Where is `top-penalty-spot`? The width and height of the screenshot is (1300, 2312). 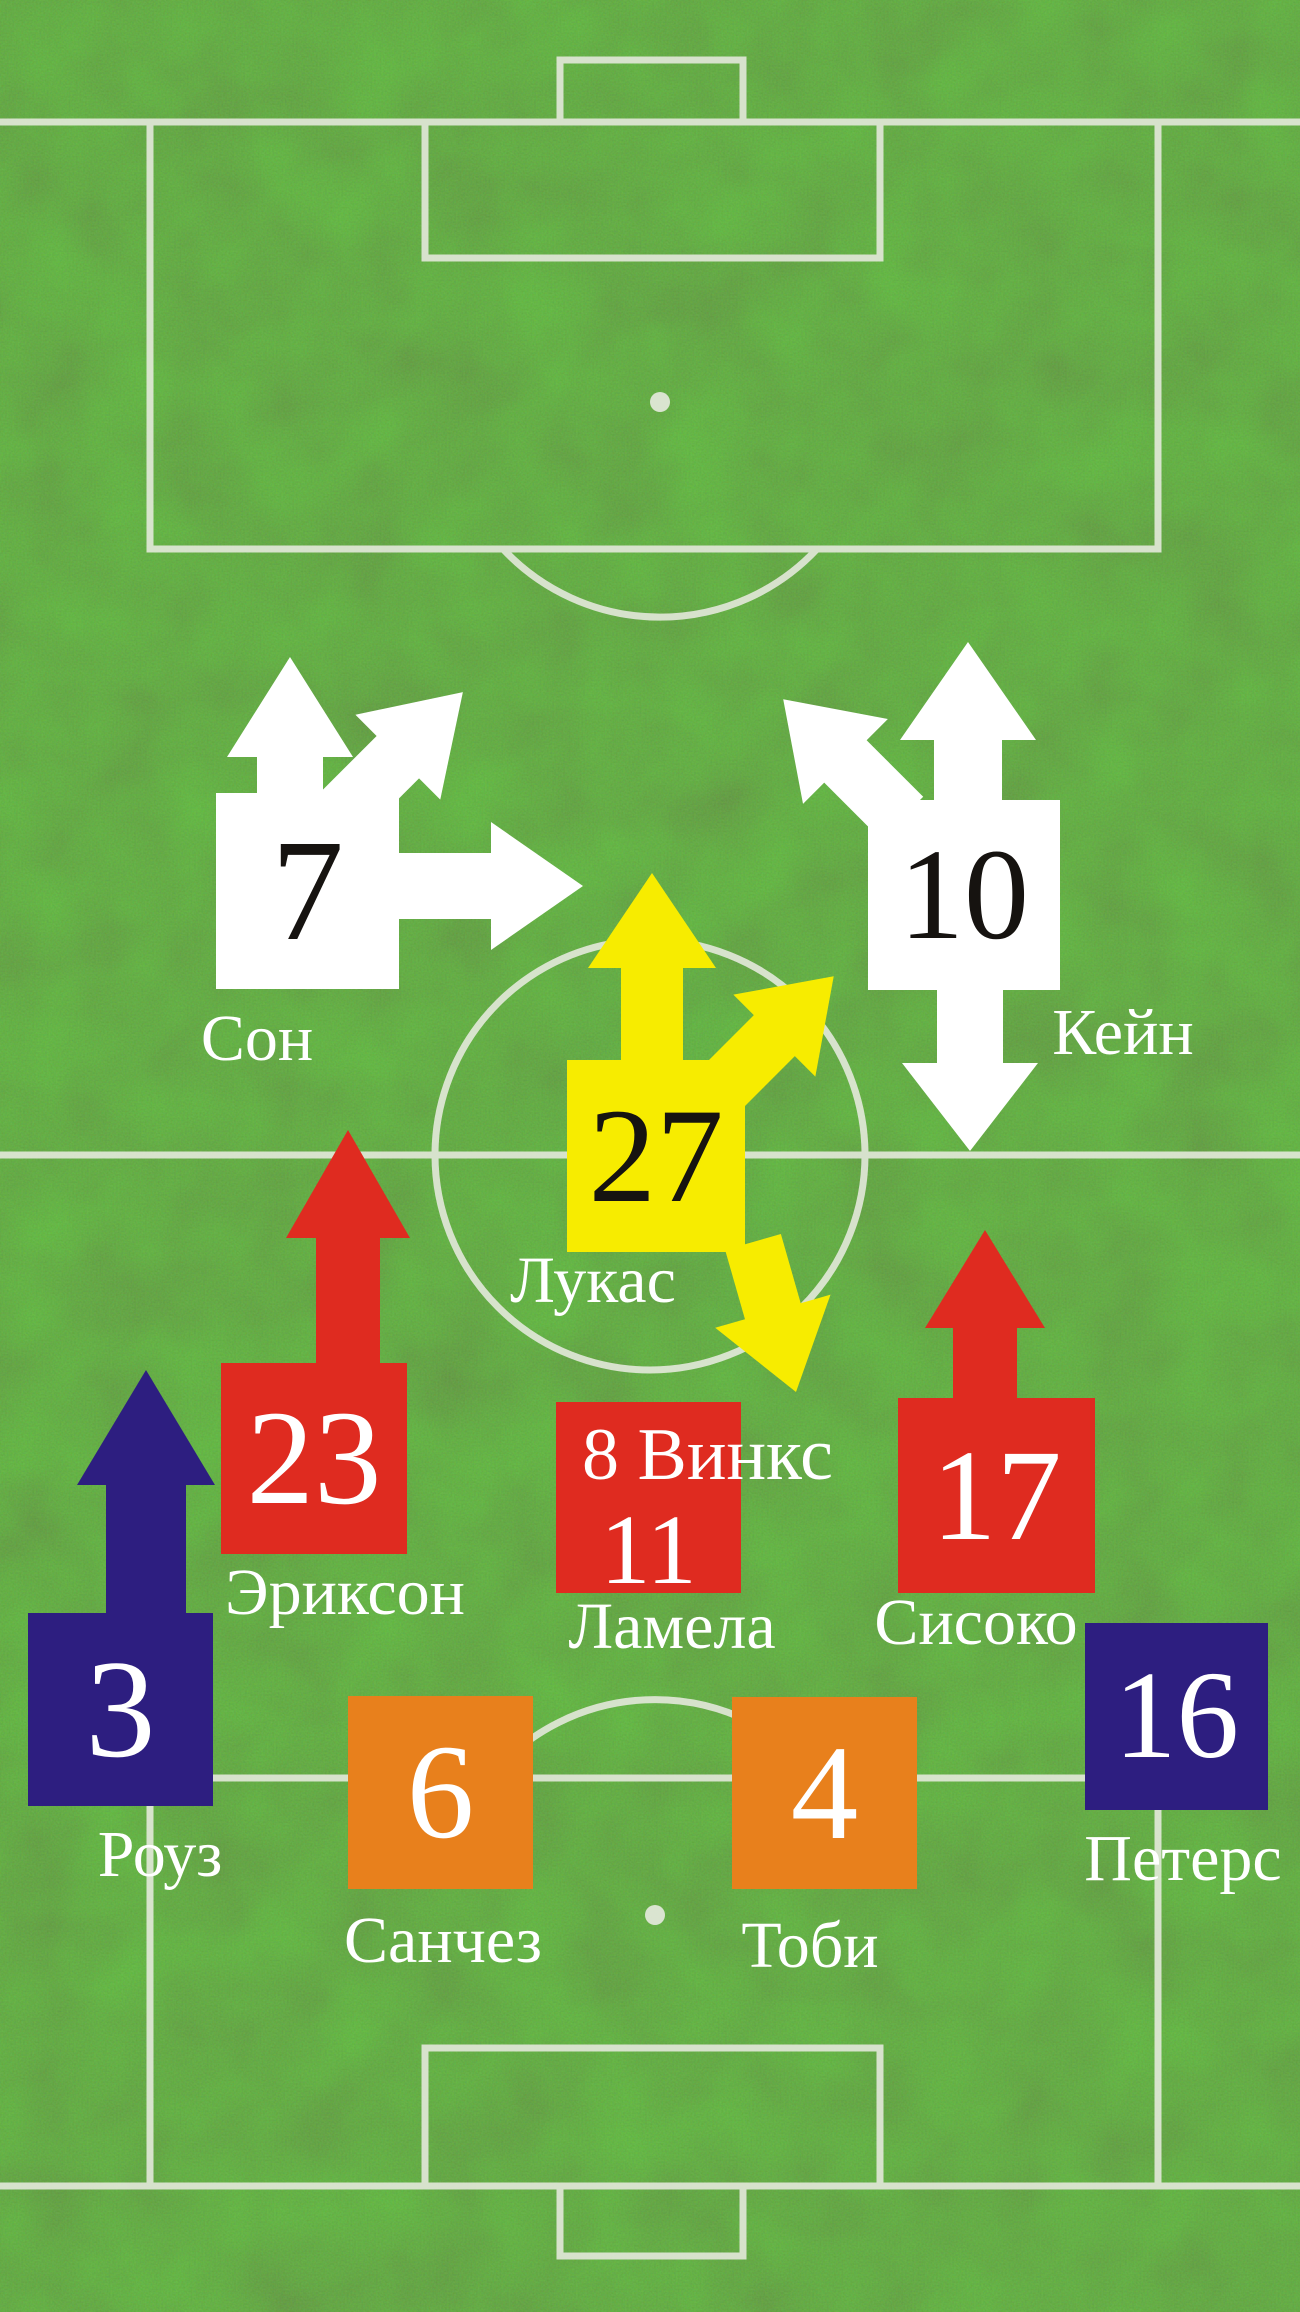 top-penalty-spot is located at coordinates (660, 402).